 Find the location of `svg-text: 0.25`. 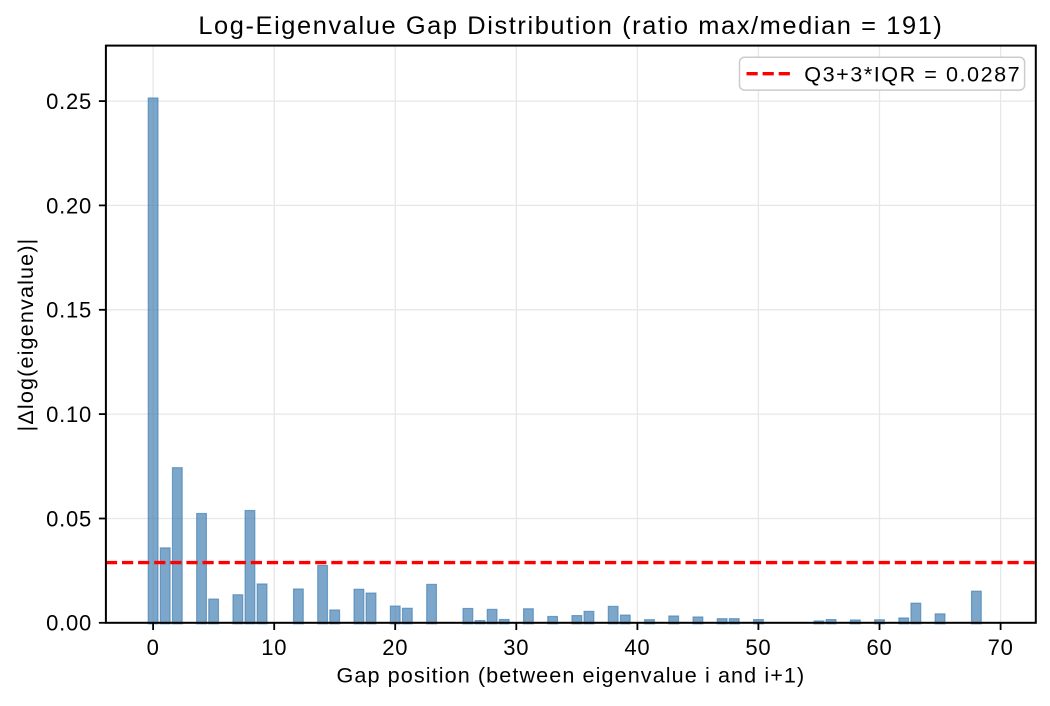

svg-text: 0.25 is located at coordinates (69, 101).